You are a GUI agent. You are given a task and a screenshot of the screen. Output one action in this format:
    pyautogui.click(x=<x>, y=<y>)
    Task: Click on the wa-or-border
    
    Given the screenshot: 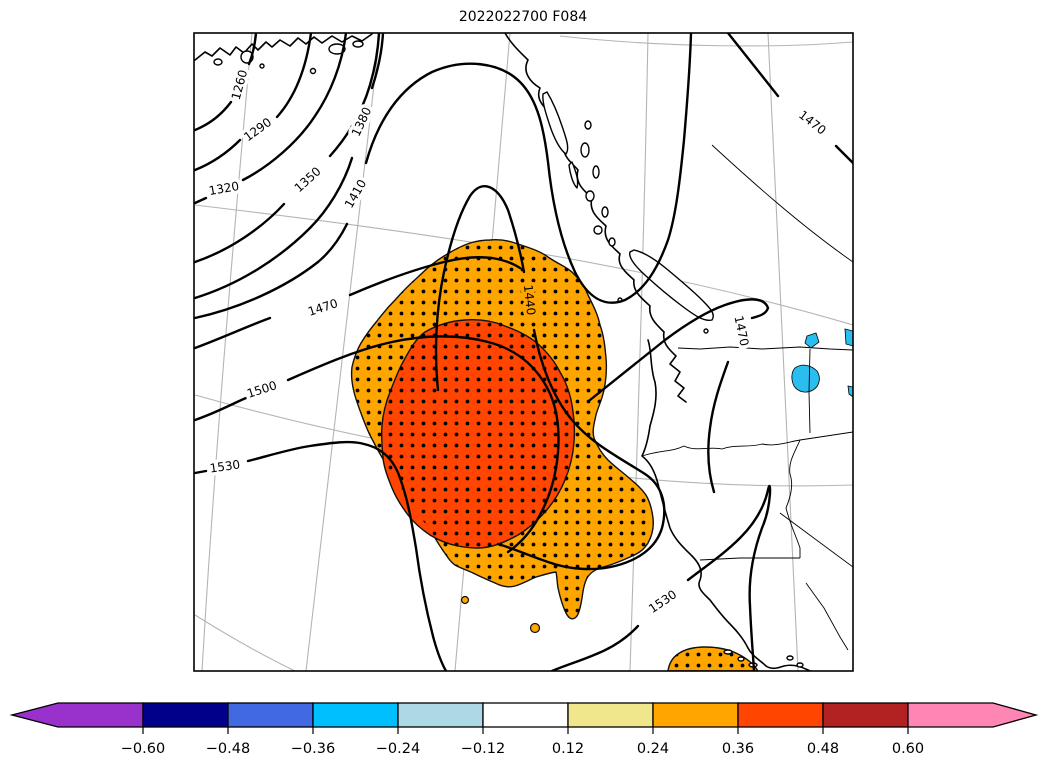 What is the action you would take?
    pyautogui.click(x=747, y=444)
    